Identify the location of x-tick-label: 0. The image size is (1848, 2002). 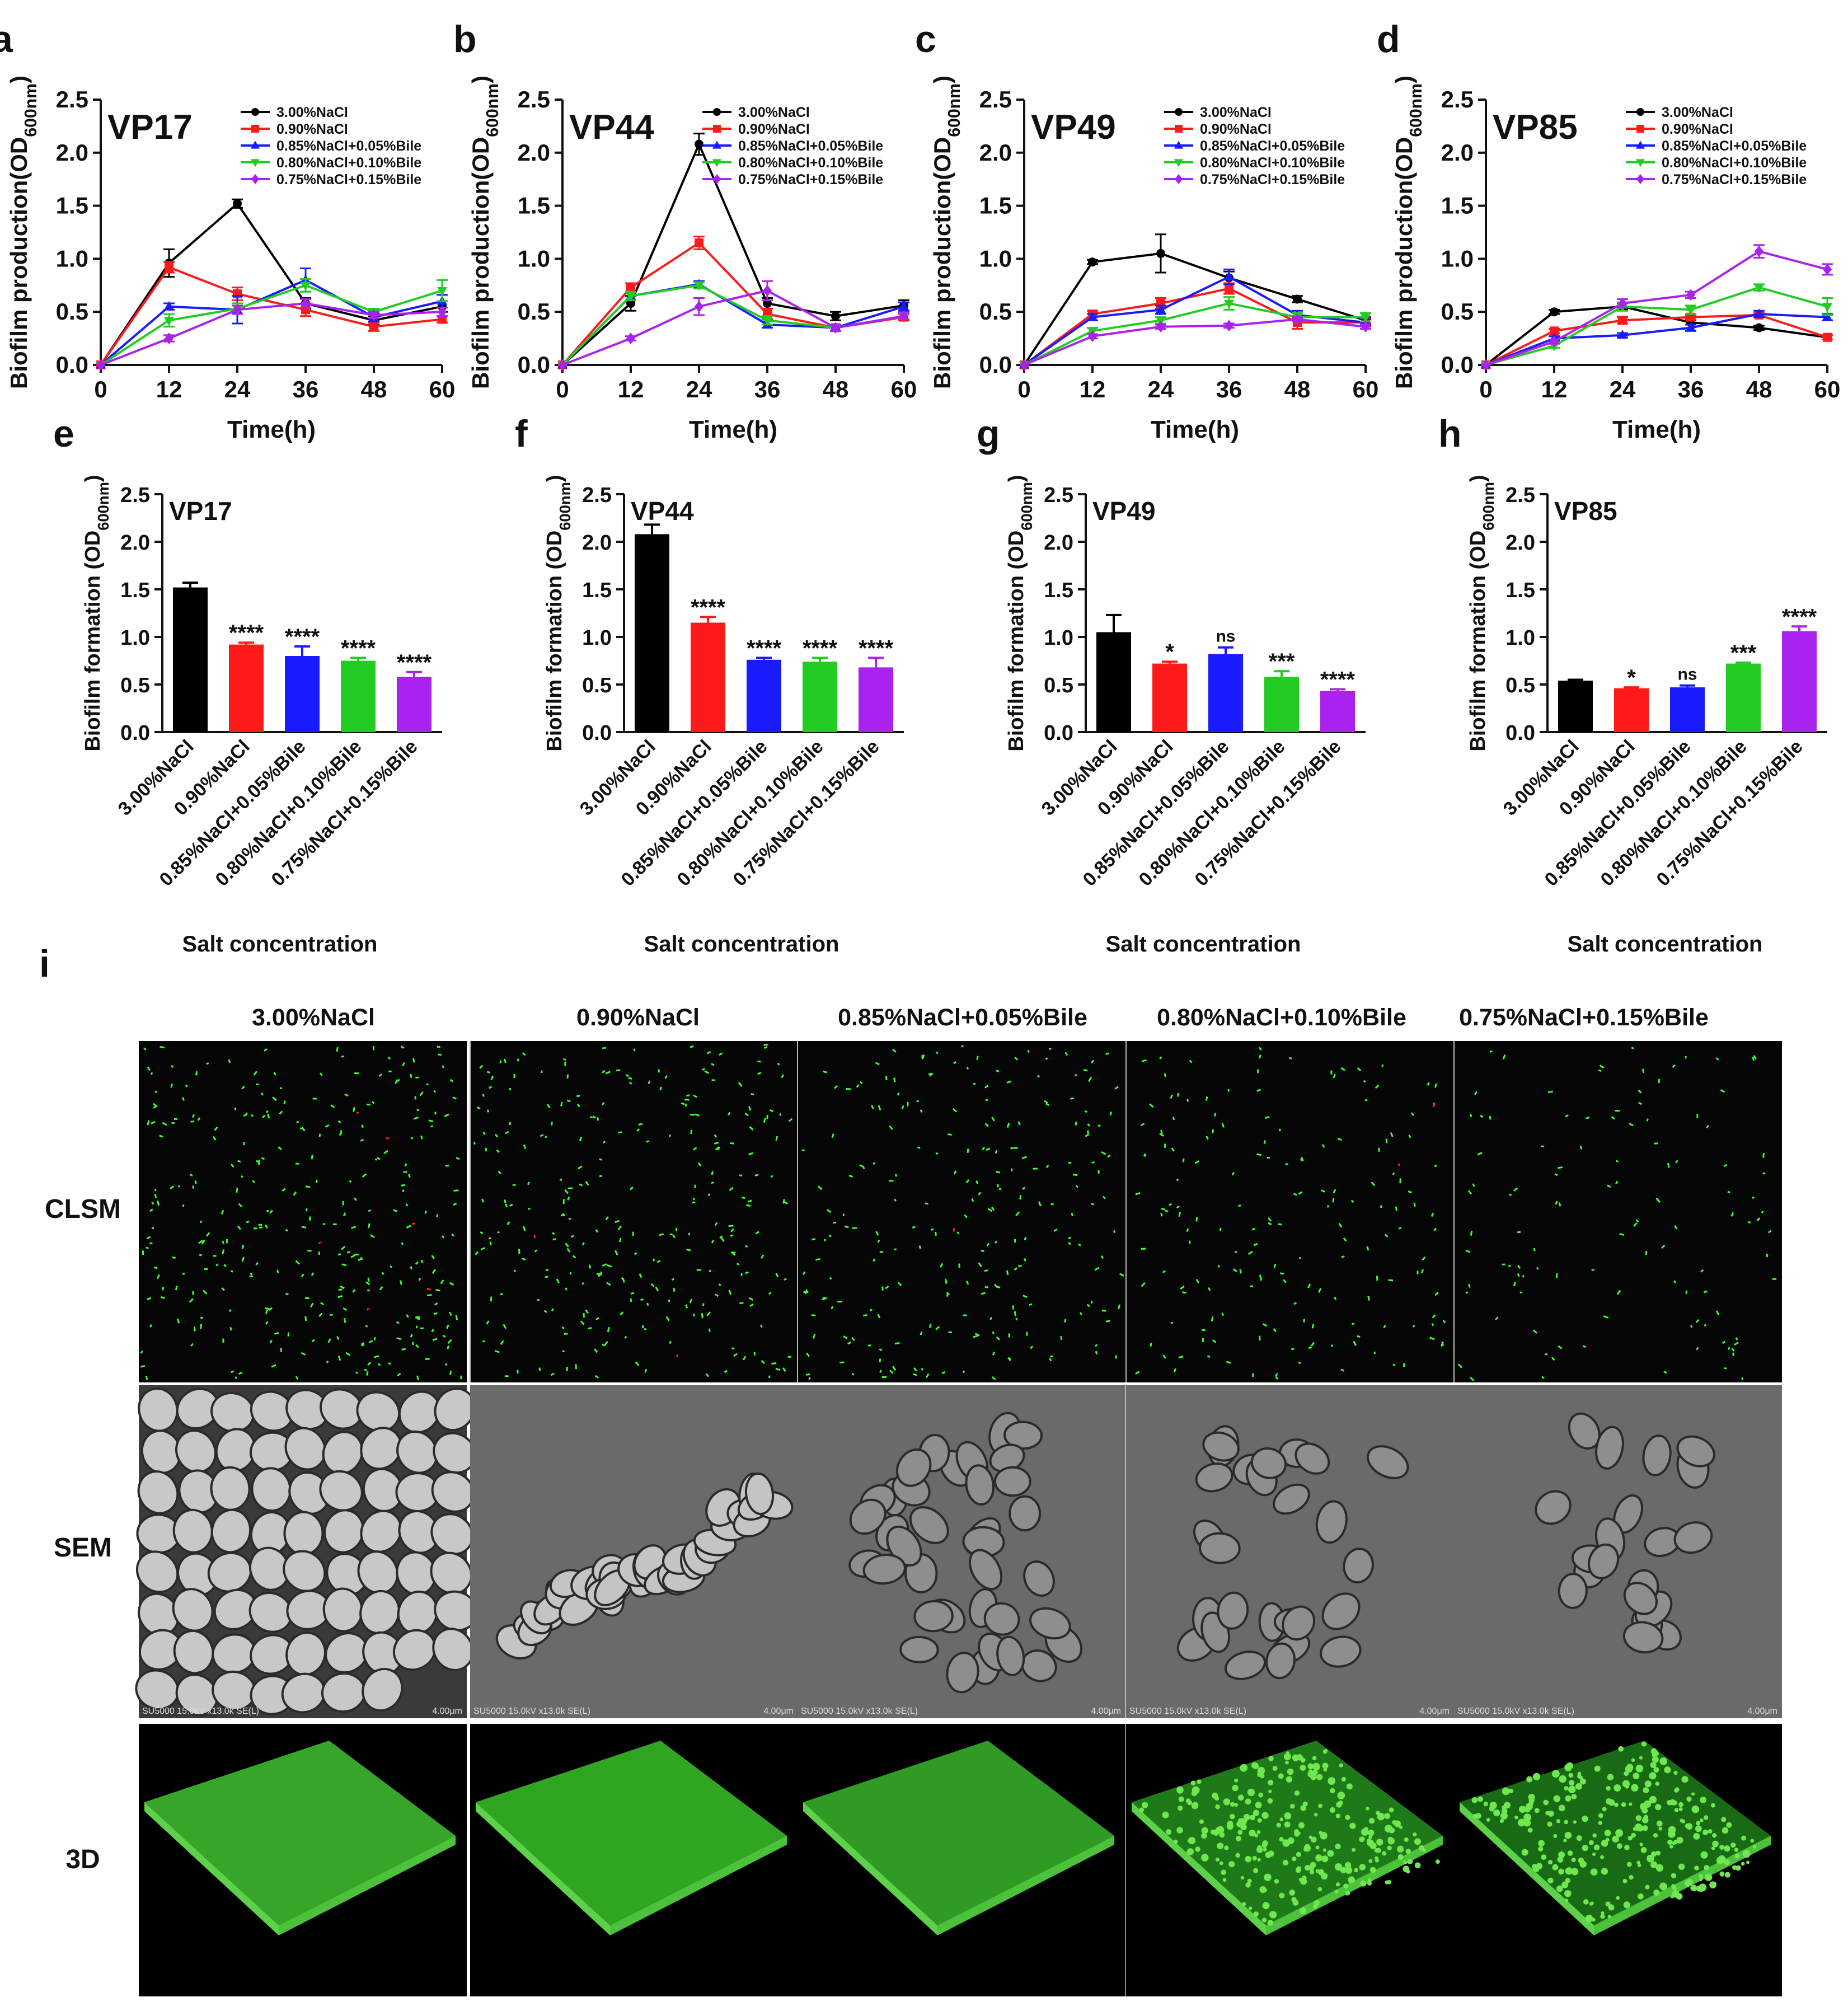
(1485, 389).